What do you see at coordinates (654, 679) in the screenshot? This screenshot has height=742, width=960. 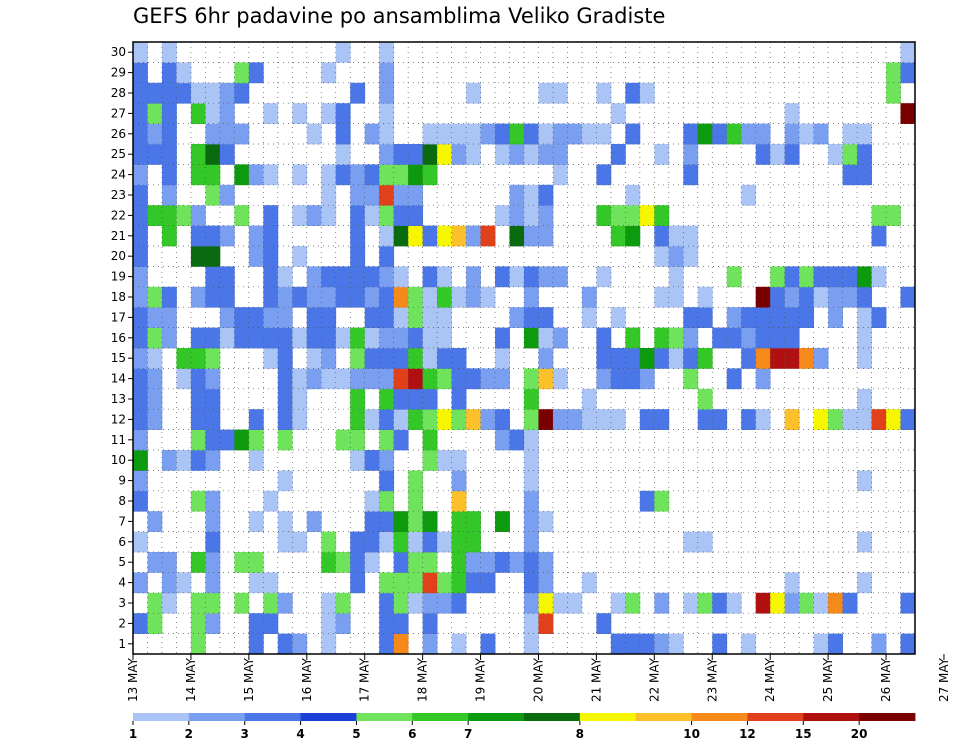 I see `x-tick-label: 22 MAY` at bounding box center [654, 679].